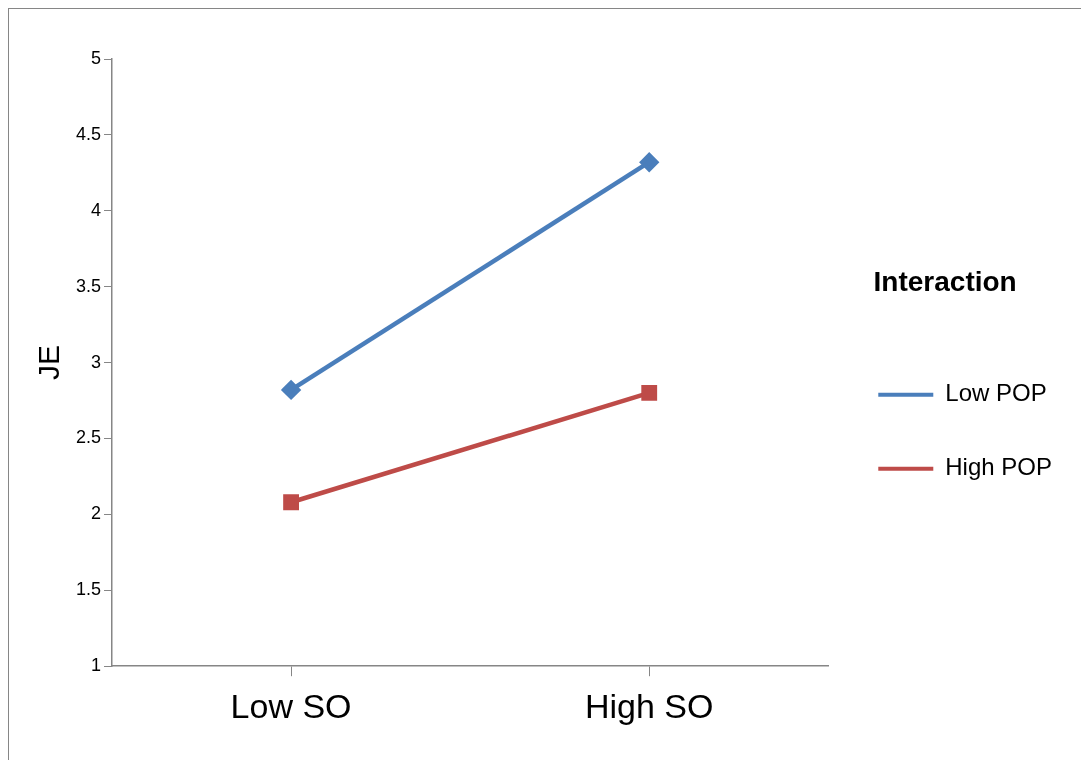 The image size is (1081, 760). What do you see at coordinates (96, 513) in the screenshot?
I see `y-tick-label: 2` at bounding box center [96, 513].